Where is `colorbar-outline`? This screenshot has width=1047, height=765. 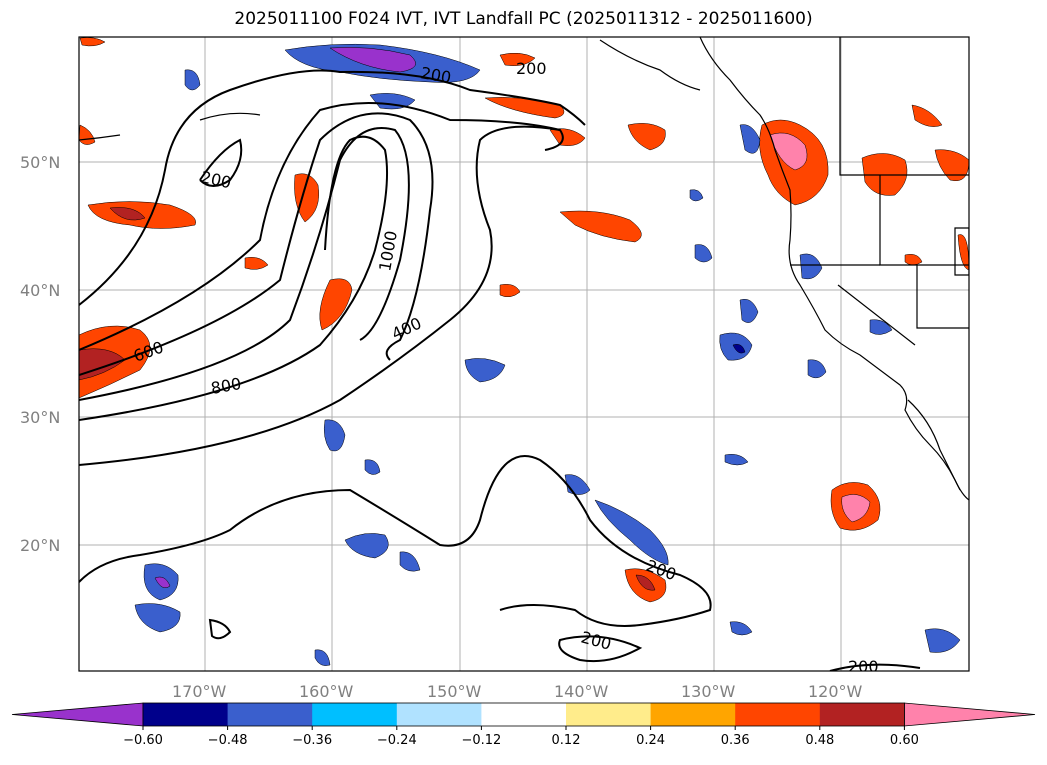
colorbar-outline is located at coordinates (523, 714).